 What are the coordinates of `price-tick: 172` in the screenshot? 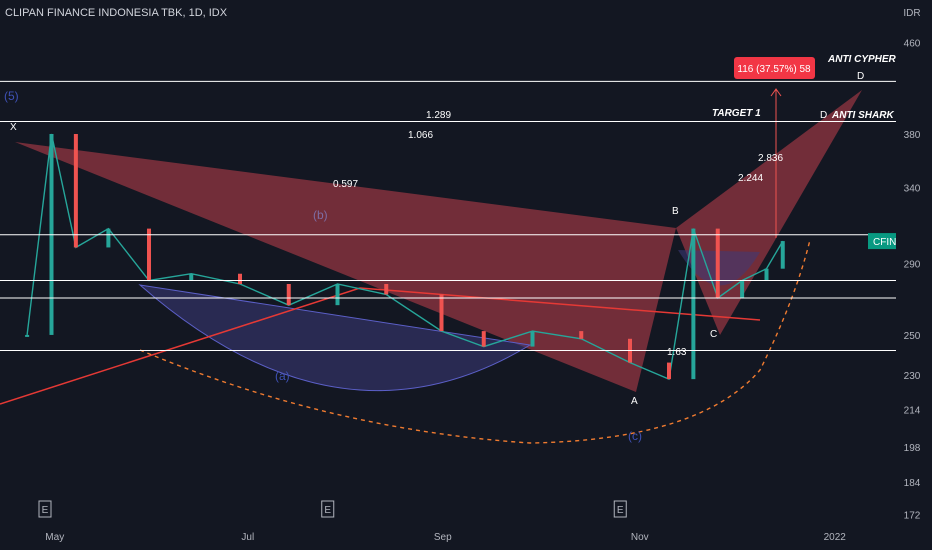 It's located at (912, 515).